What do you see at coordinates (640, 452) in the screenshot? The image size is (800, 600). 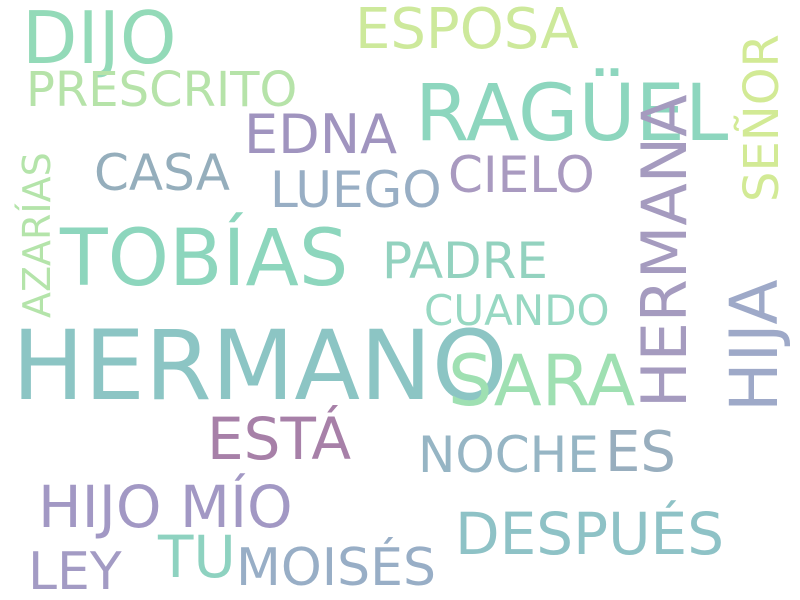 I see `word-es: ES` at bounding box center [640, 452].